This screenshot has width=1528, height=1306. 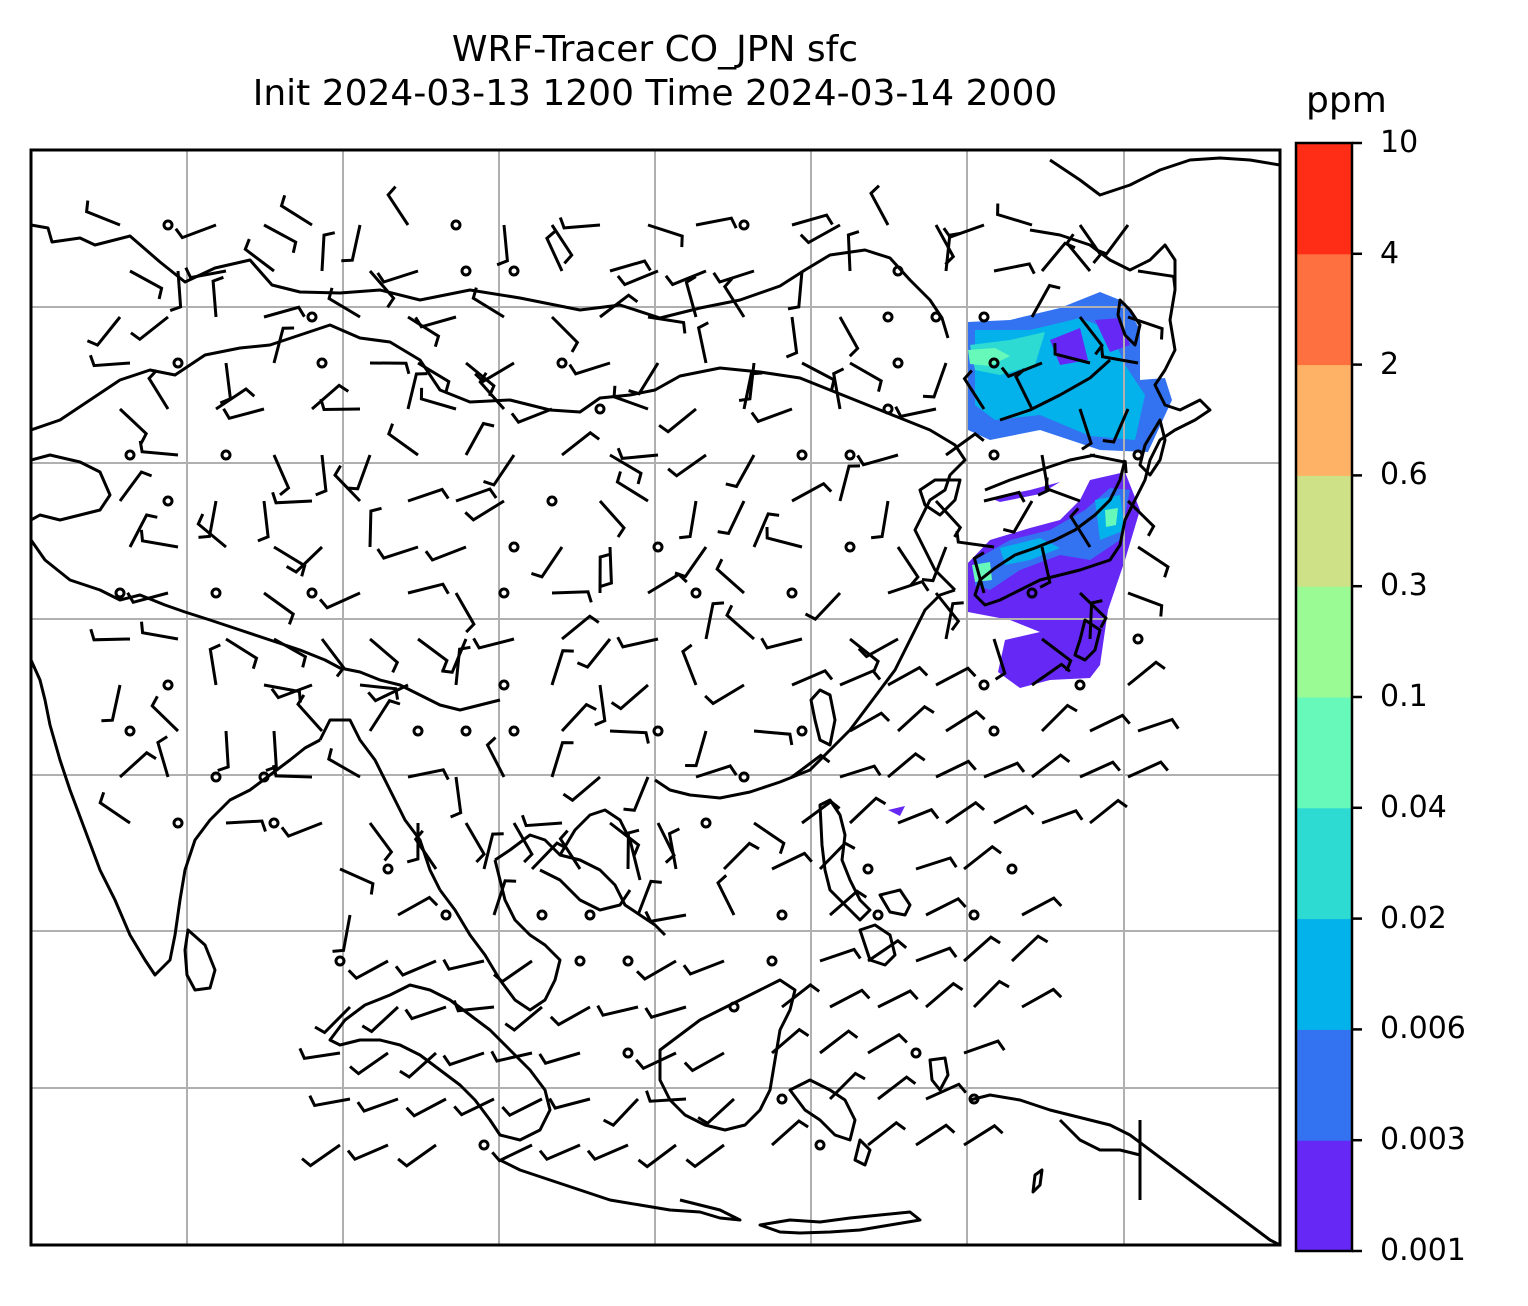 What do you see at coordinates (1404, 696) in the screenshot?
I see `colorbar-tick-label: 0.1` at bounding box center [1404, 696].